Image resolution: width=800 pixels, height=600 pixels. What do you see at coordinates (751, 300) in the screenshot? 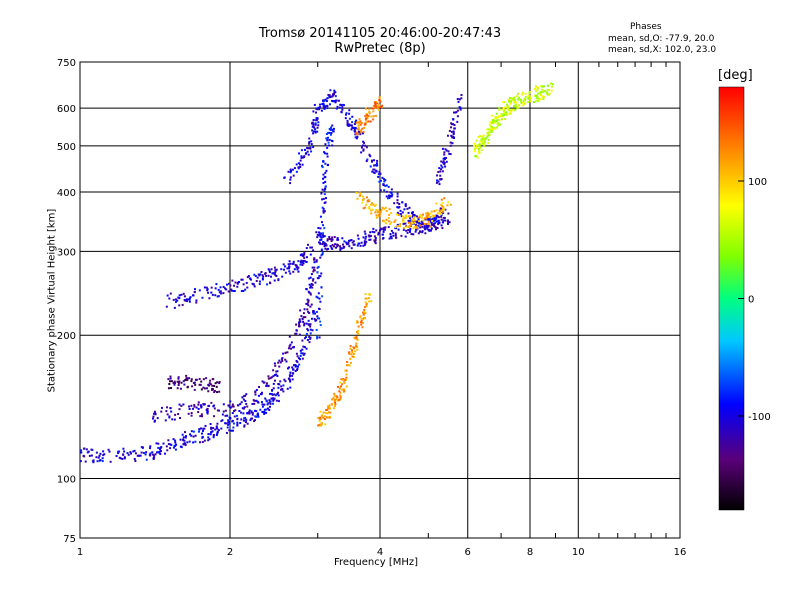
I see `colorbar-tick-label: 0` at bounding box center [751, 300].